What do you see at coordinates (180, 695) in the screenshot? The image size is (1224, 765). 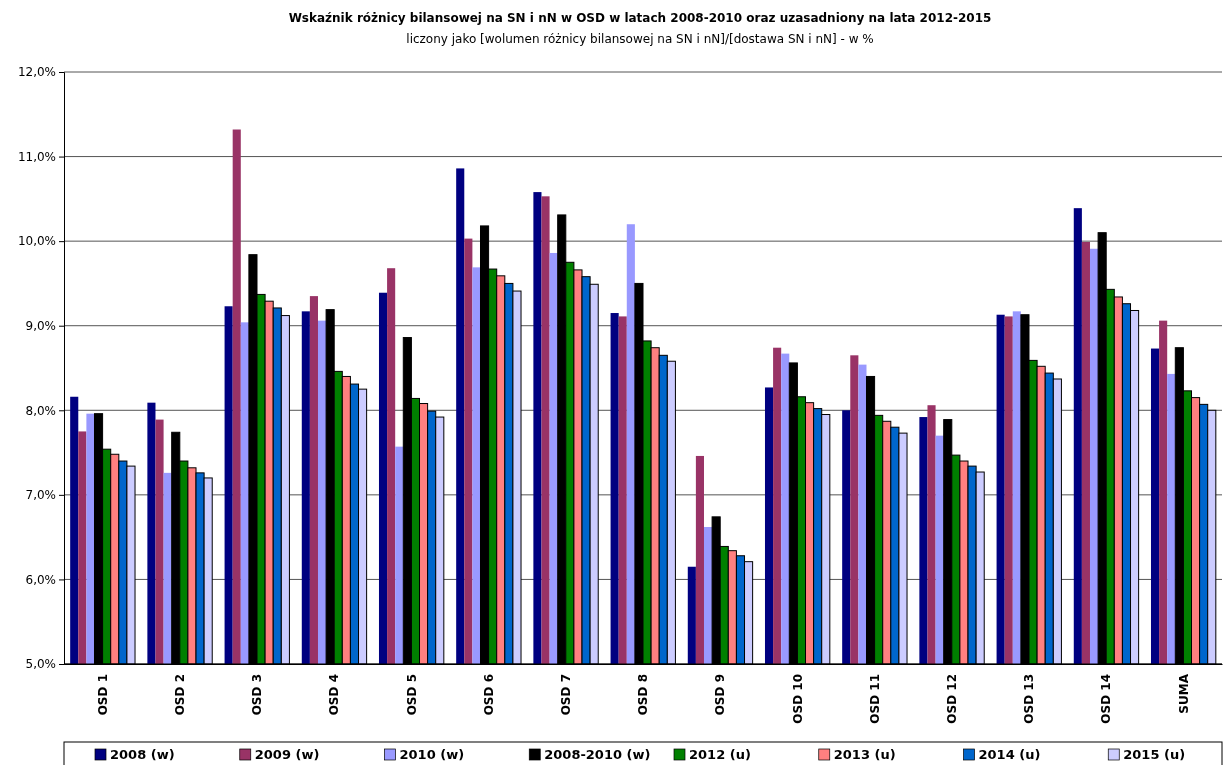 I see `x-tick-label: OSD 2` at bounding box center [180, 695].